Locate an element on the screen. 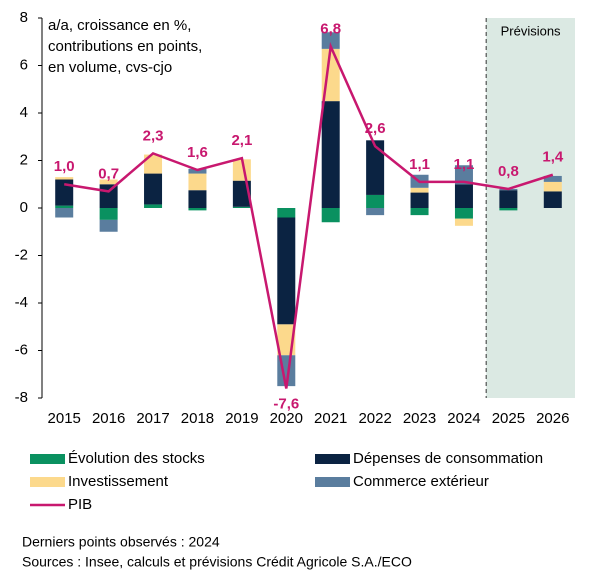 Image resolution: width=595 pixels, height=587 pixels. x-tick-label: 2024 is located at coordinates (463, 418).